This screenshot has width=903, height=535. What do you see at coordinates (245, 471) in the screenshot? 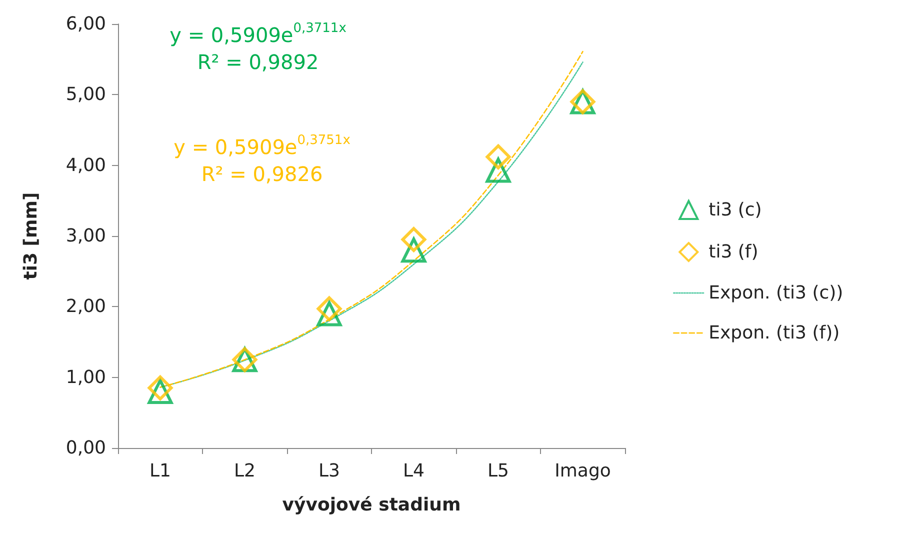
I see `x-tick-label: L2` at bounding box center [245, 471].